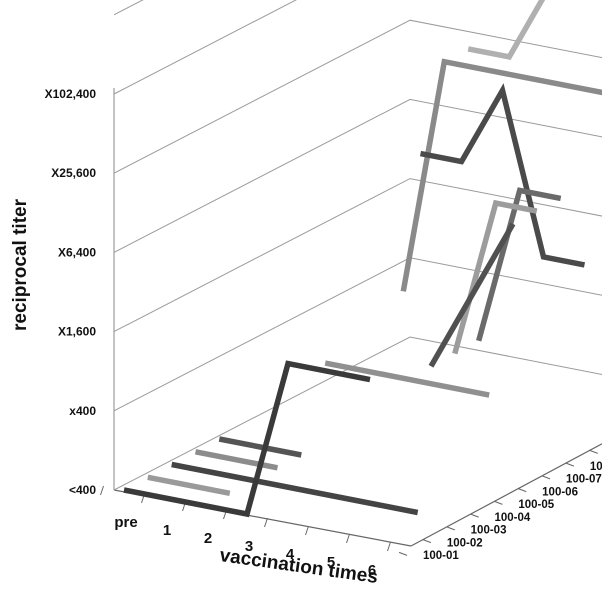  What do you see at coordinates (82, 411) in the screenshot?
I see `y-tick-label: x400` at bounding box center [82, 411].